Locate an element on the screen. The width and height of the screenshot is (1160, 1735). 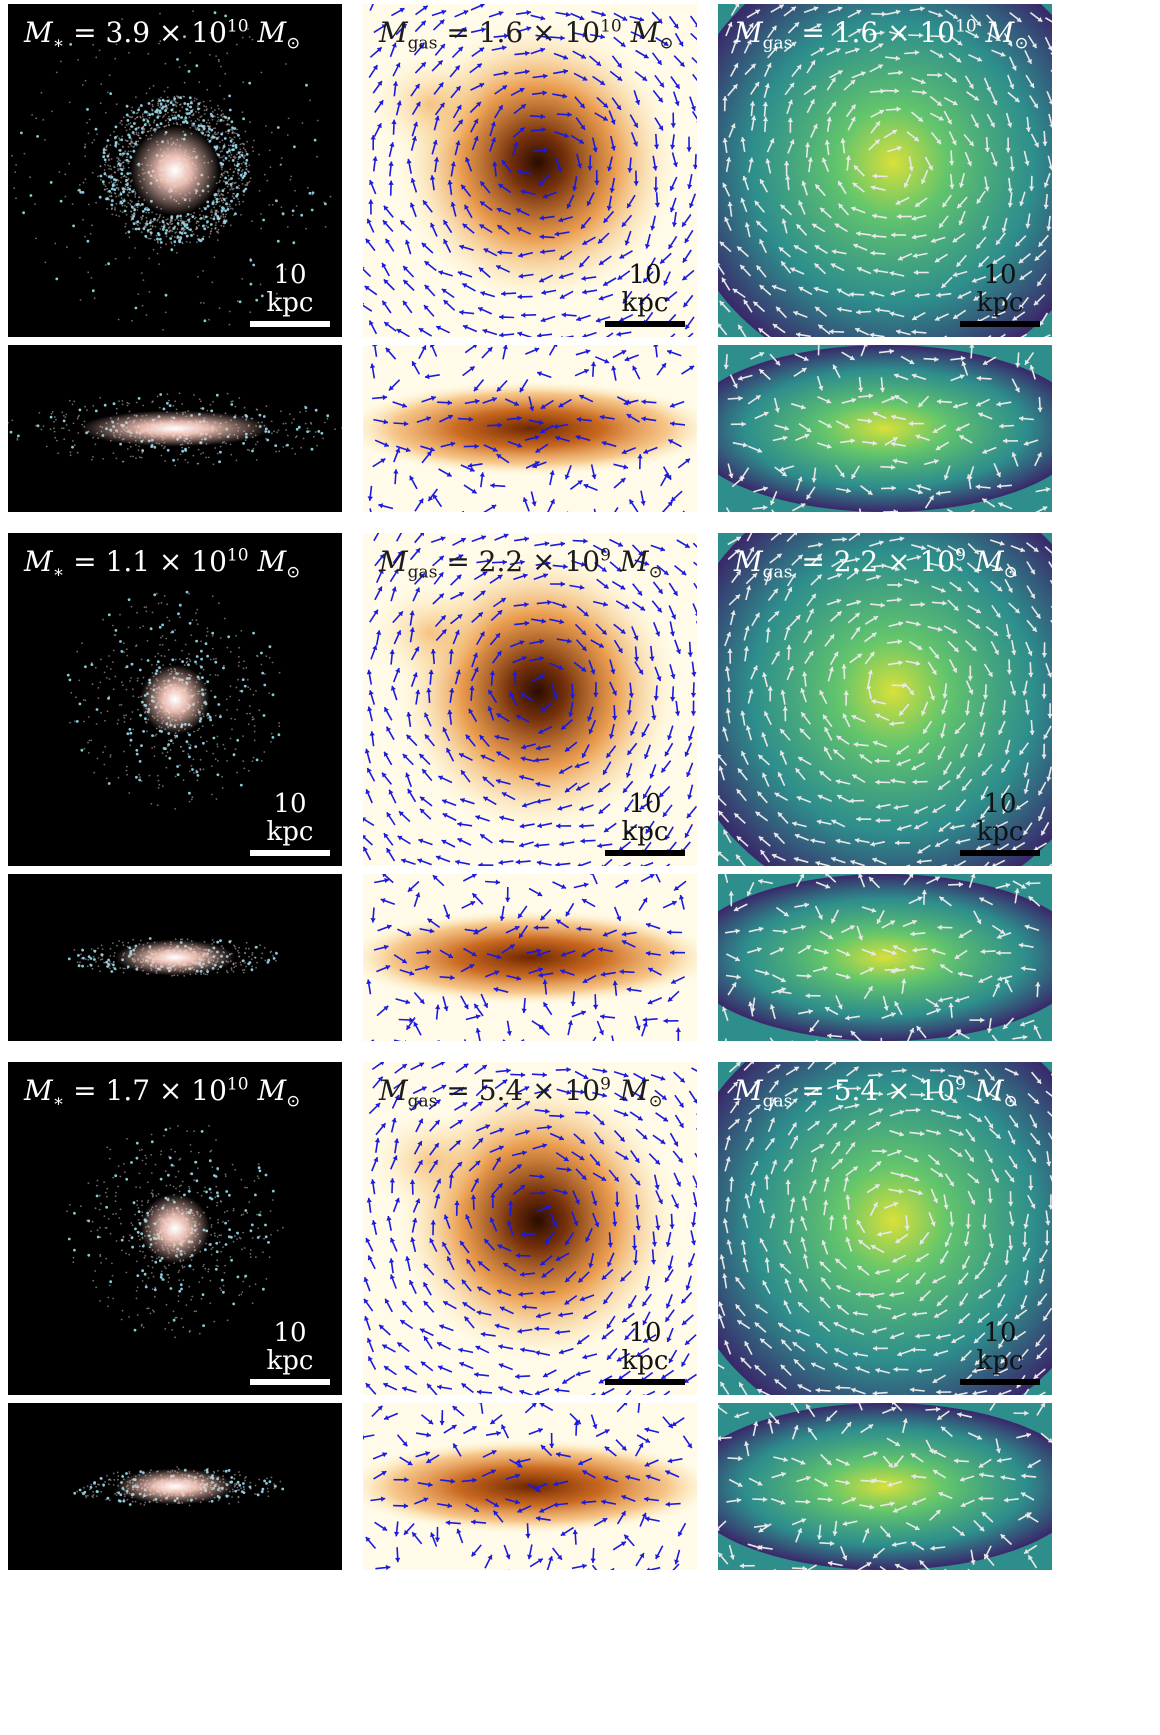
mass-value: 1.1 × 10 is located at coordinates (166, 561).